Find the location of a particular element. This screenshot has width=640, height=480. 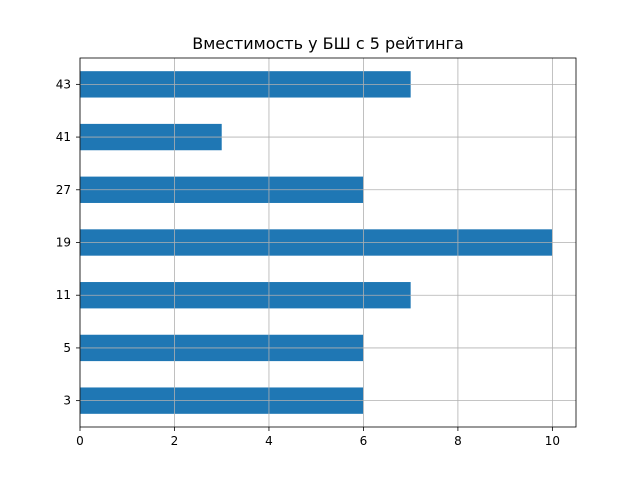

chart-title: Вместимость у БШ с 5 рейтинга is located at coordinates (328, 43).